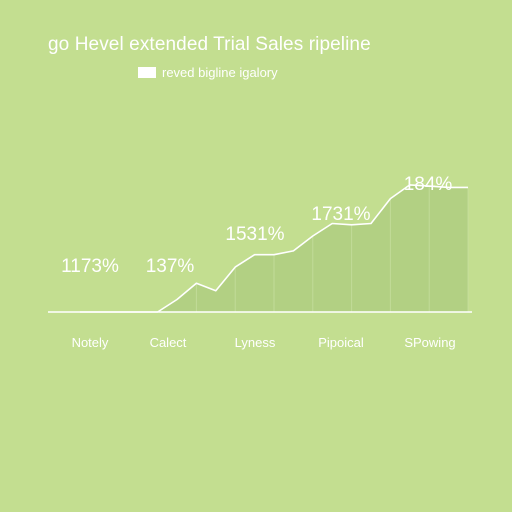 The image size is (512, 512). What do you see at coordinates (170, 266) in the screenshot?
I see `data-label: 137%` at bounding box center [170, 266].